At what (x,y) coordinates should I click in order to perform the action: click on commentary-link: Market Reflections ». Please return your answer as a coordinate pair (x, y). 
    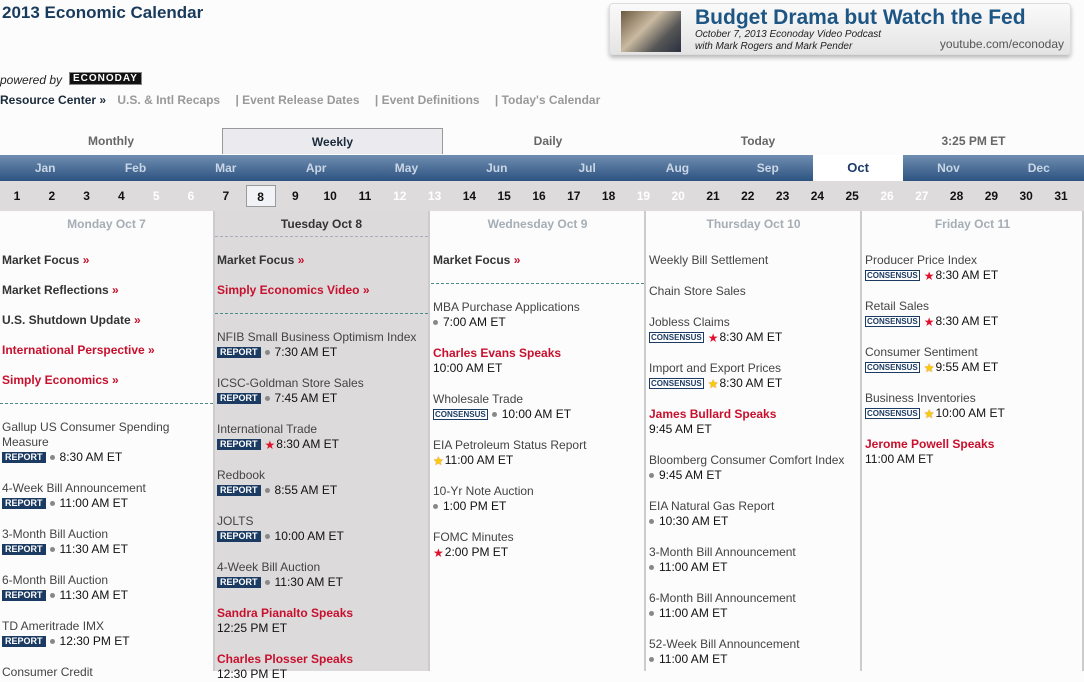
    Looking at the image, I should click on (106, 290).